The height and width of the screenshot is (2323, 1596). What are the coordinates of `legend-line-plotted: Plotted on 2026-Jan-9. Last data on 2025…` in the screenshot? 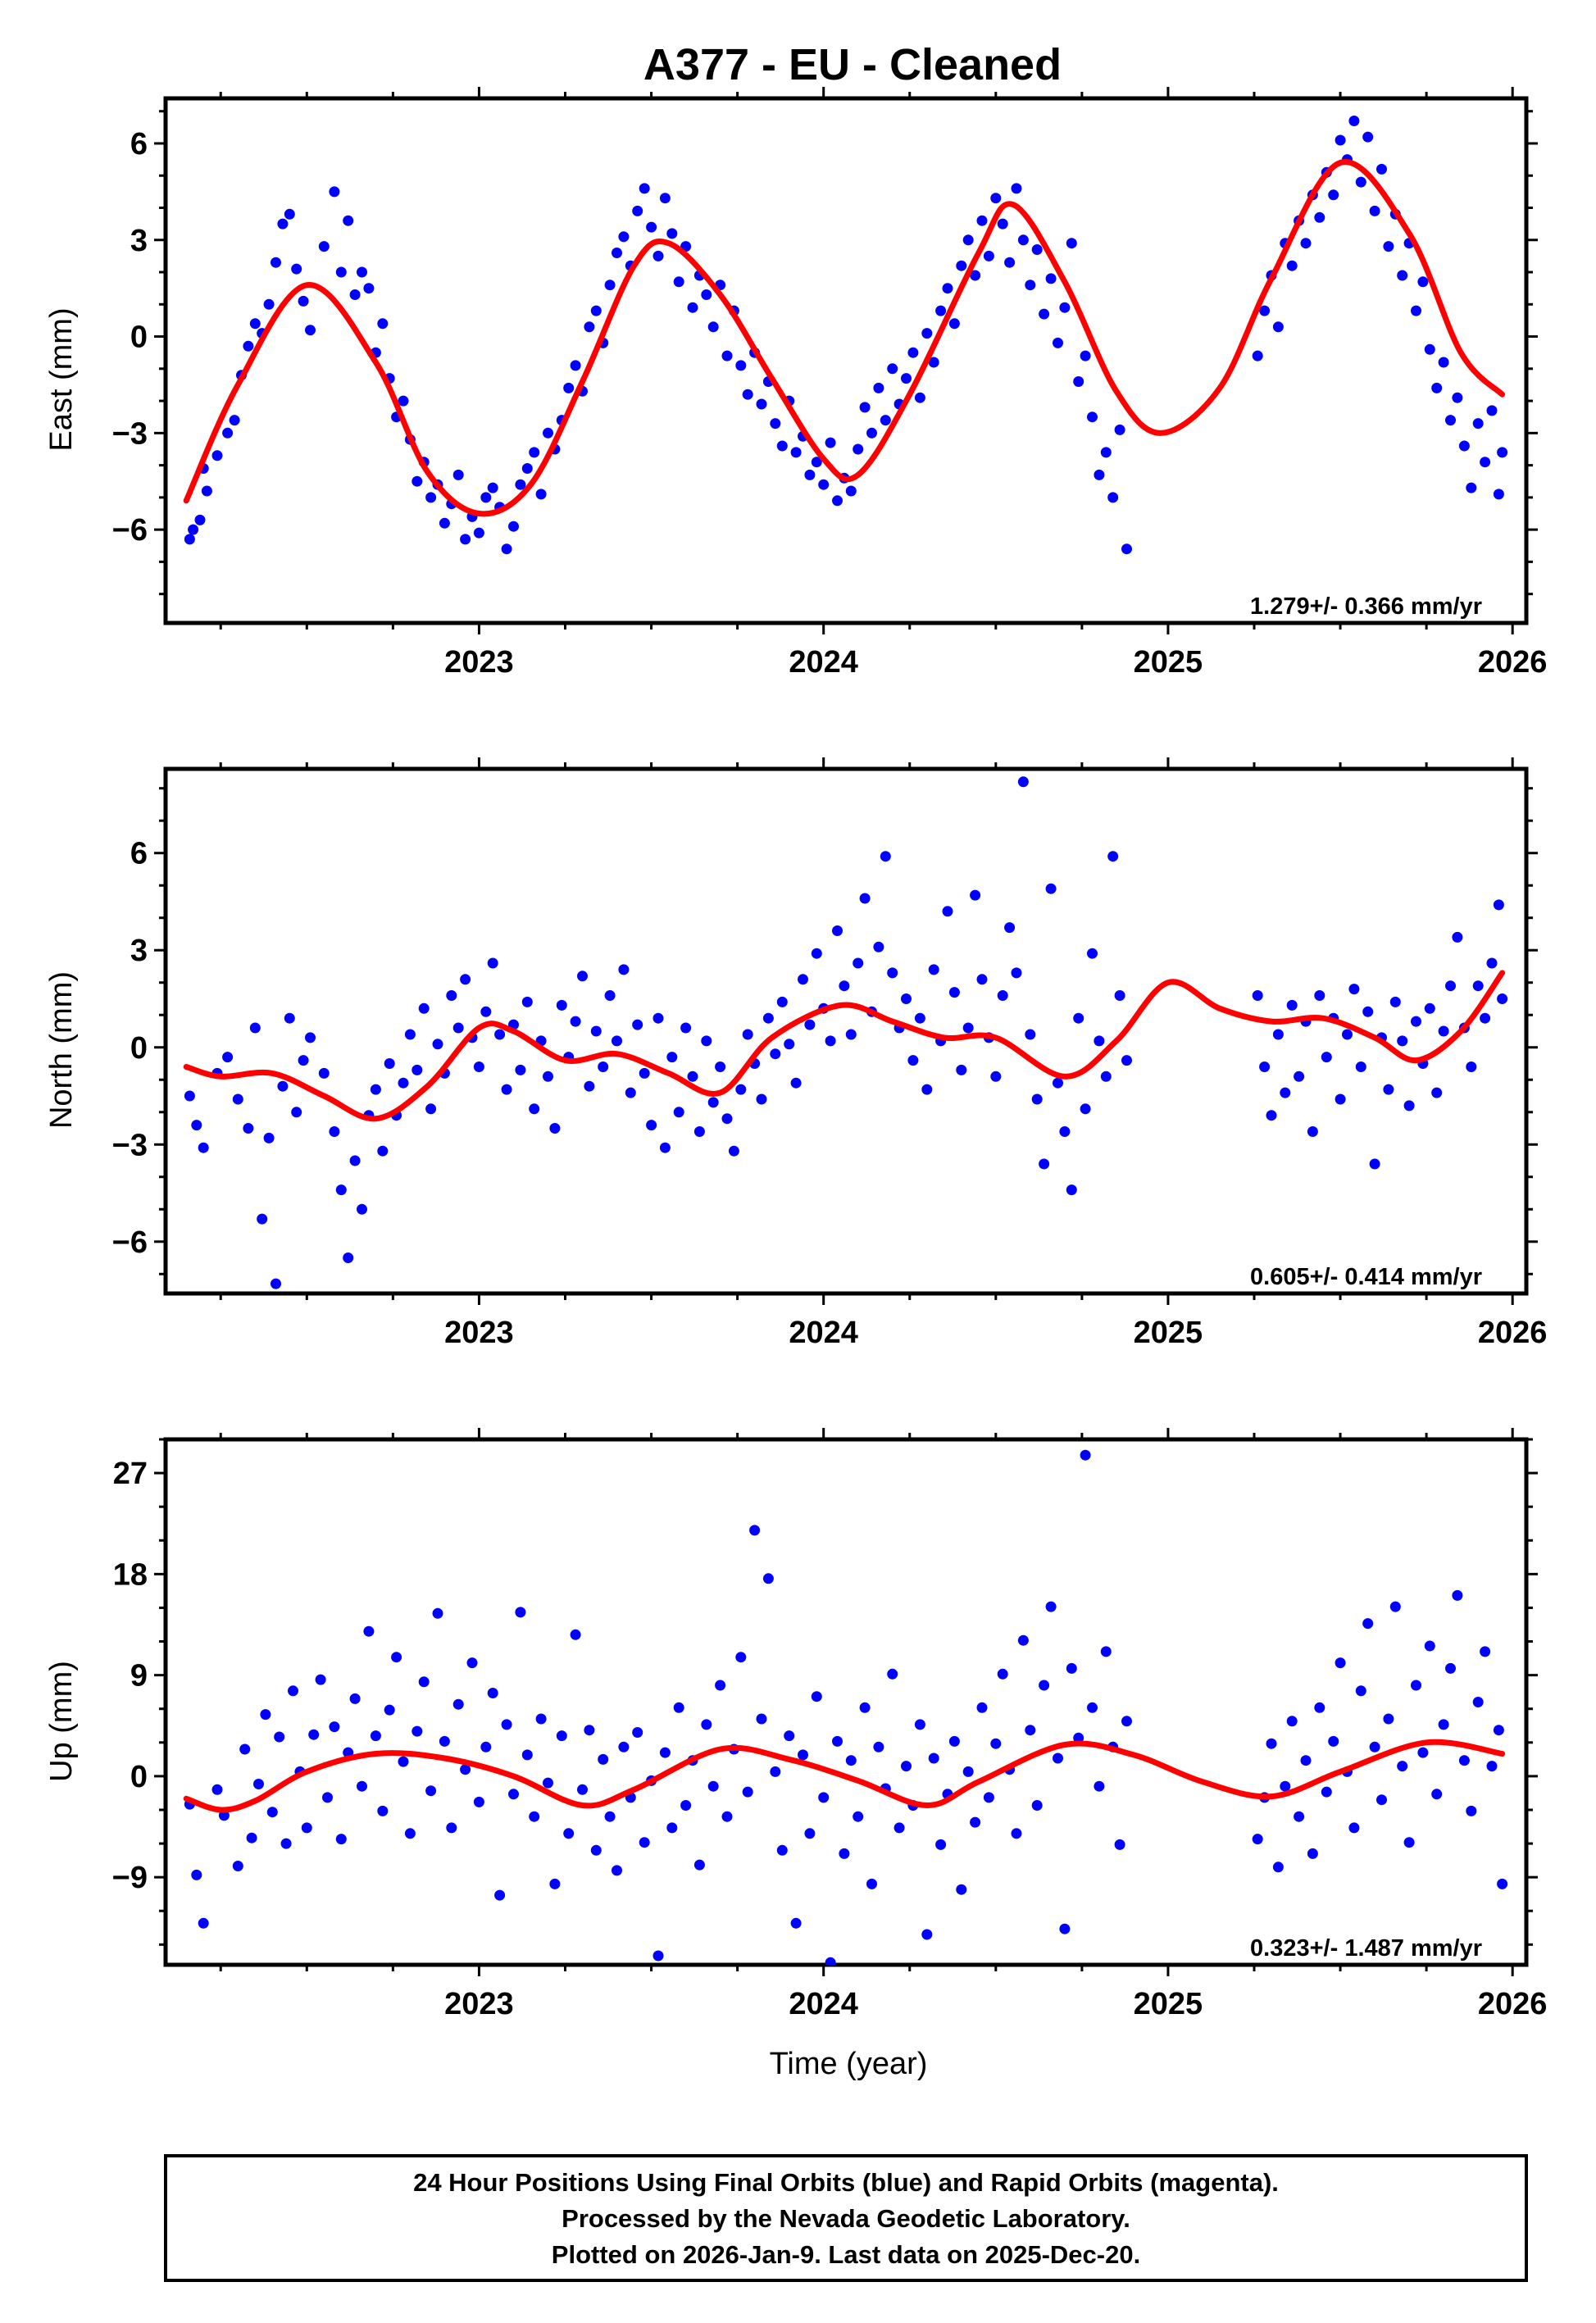 It's located at (846, 2255).